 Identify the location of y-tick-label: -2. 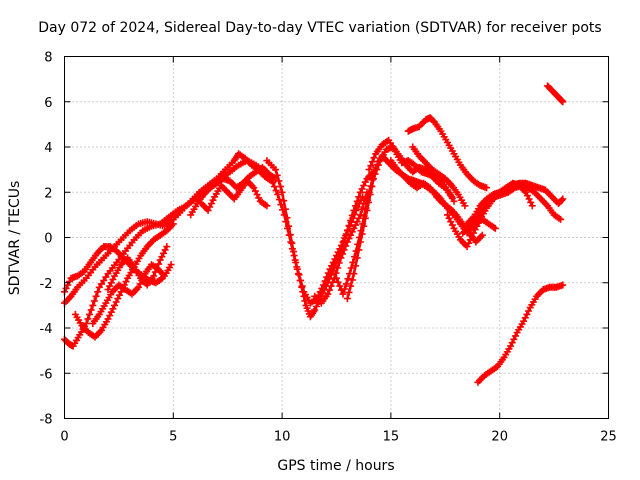
(46, 284).